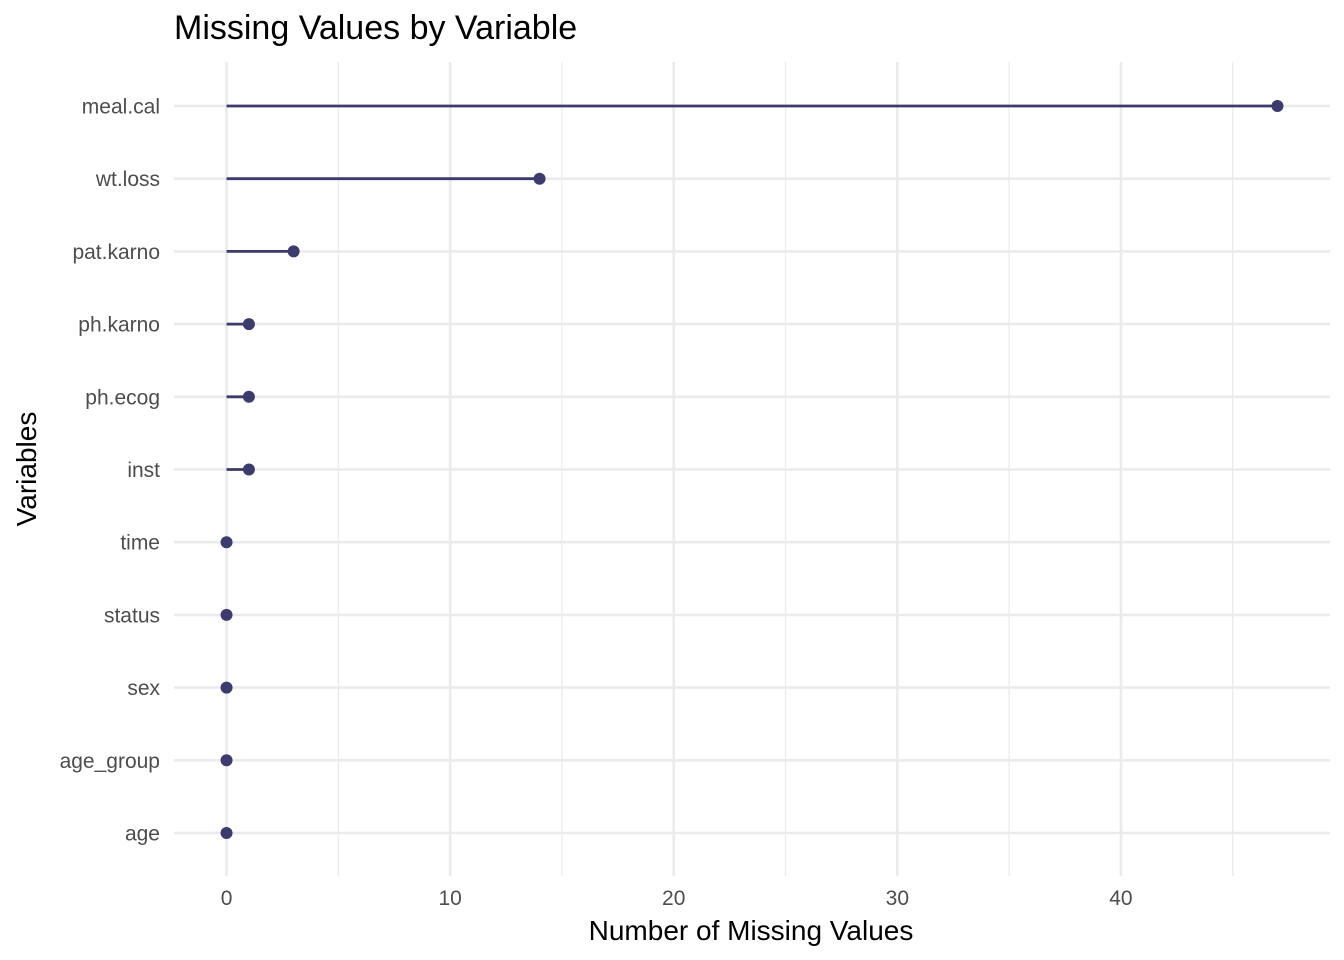 The height and width of the screenshot is (960, 1344). What do you see at coordinates (449, 898) in the screenshot?
I see `x-tick-label: 10` at bounding box center [449, 898].